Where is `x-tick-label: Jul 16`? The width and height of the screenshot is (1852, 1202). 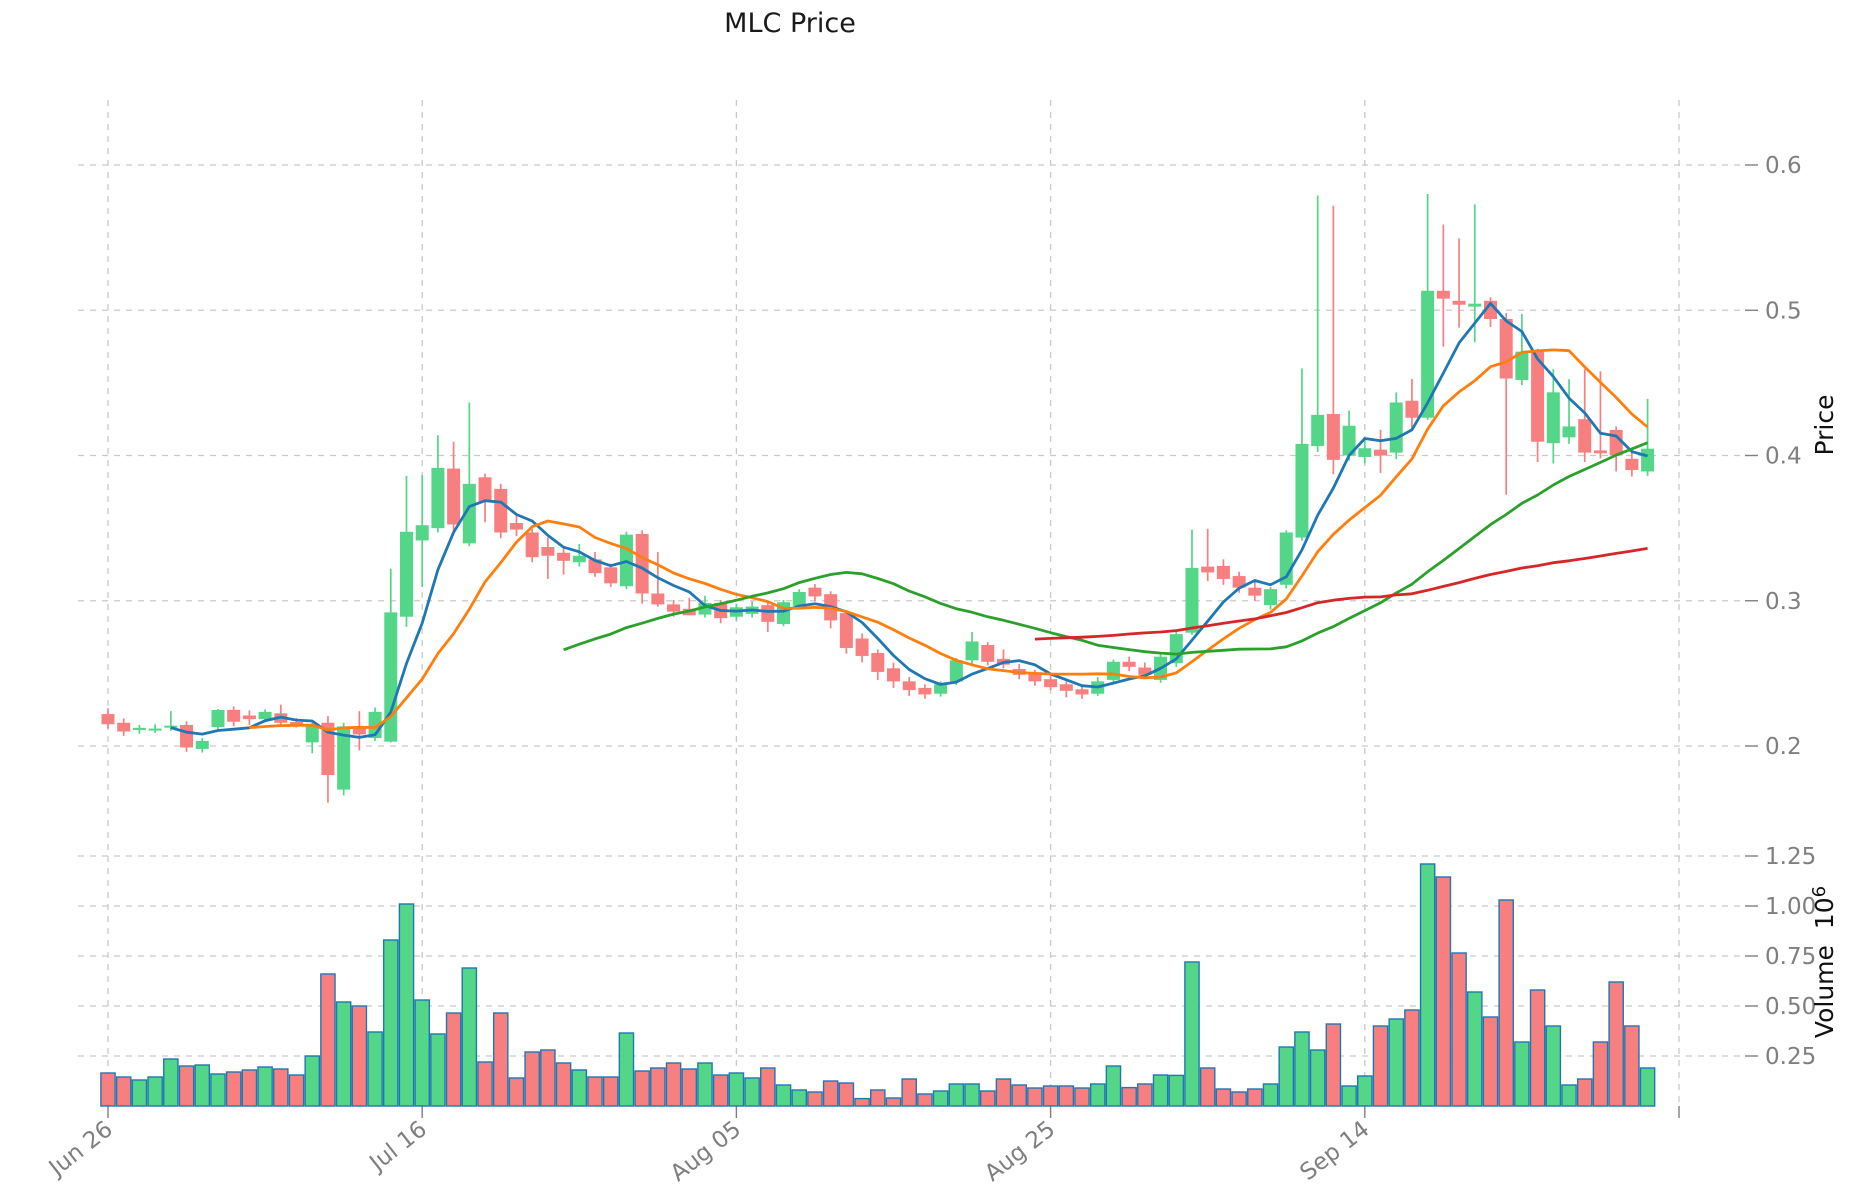
x-tick-label: Jul 16 is located at coordinates (398, 1146).